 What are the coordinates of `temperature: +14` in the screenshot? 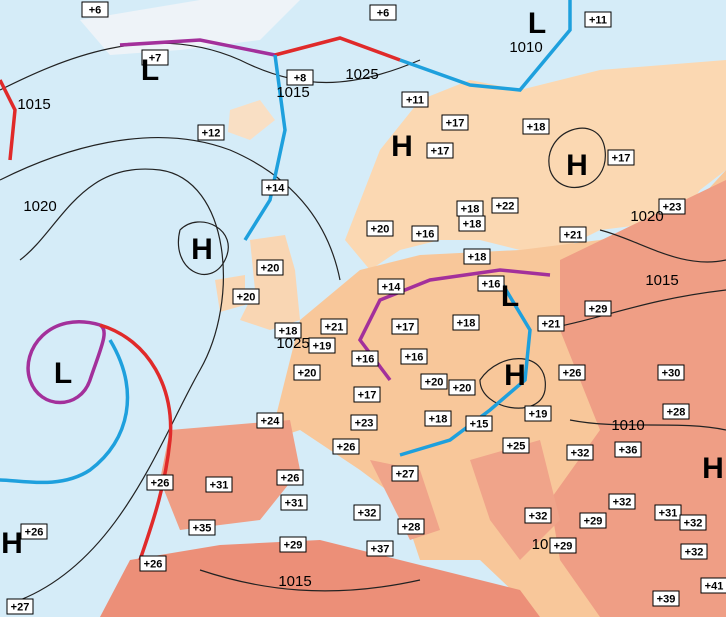 It's located at (276, 188).